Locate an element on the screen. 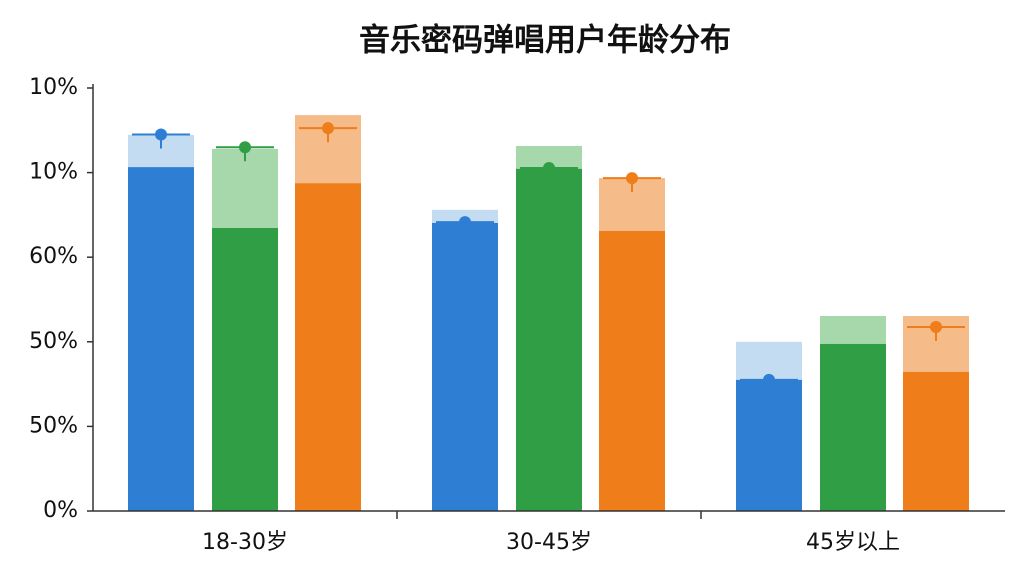 This screenshot has width=1024, height=576. y-tick-label: 0% is located at coordinates (60, 510).